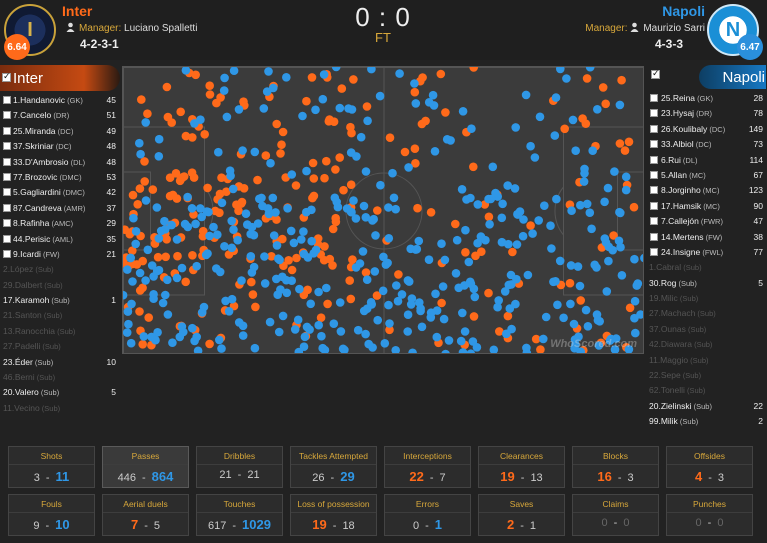  I want to click on player-name: 5.Gagliardini (DMC), so click(49, 192).